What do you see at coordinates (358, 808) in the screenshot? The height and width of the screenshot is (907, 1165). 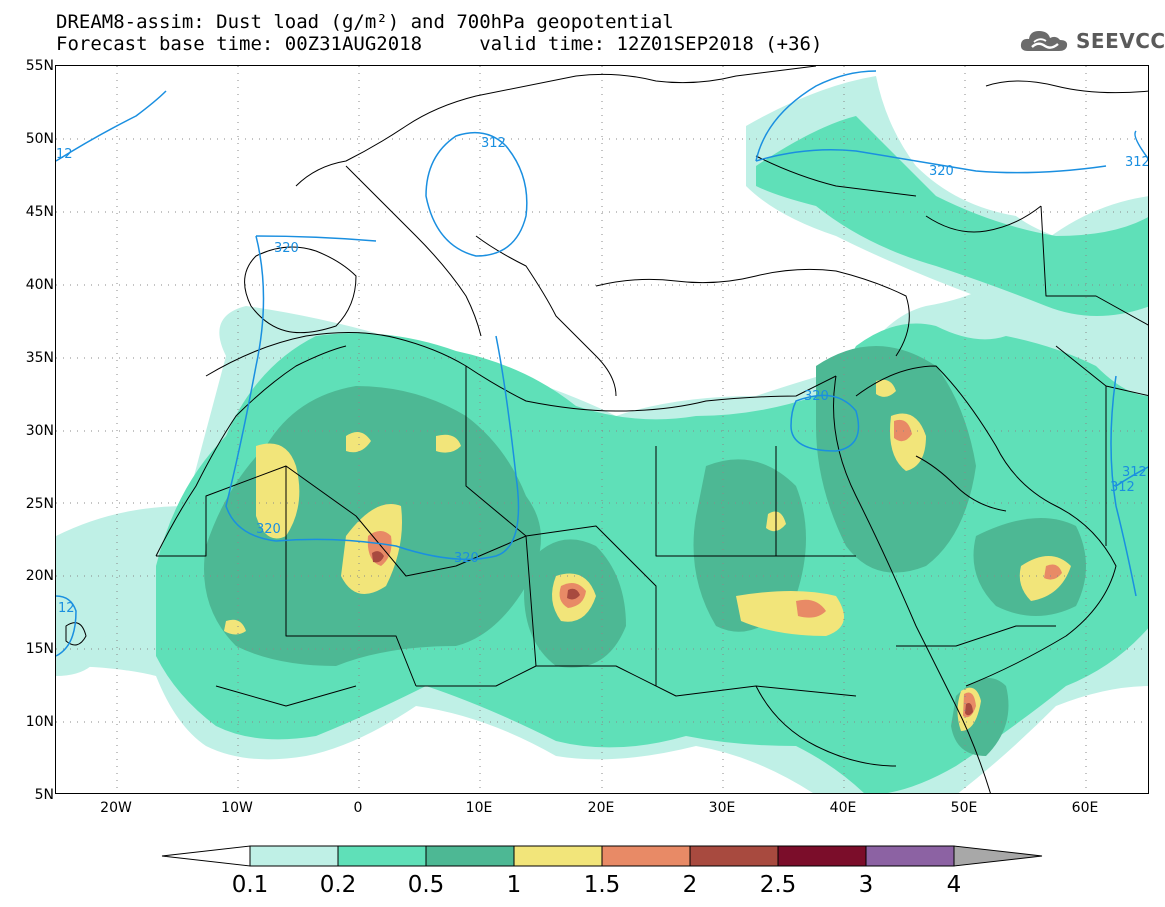 I see `lon-label: 0` at bounding box center [358, 808].